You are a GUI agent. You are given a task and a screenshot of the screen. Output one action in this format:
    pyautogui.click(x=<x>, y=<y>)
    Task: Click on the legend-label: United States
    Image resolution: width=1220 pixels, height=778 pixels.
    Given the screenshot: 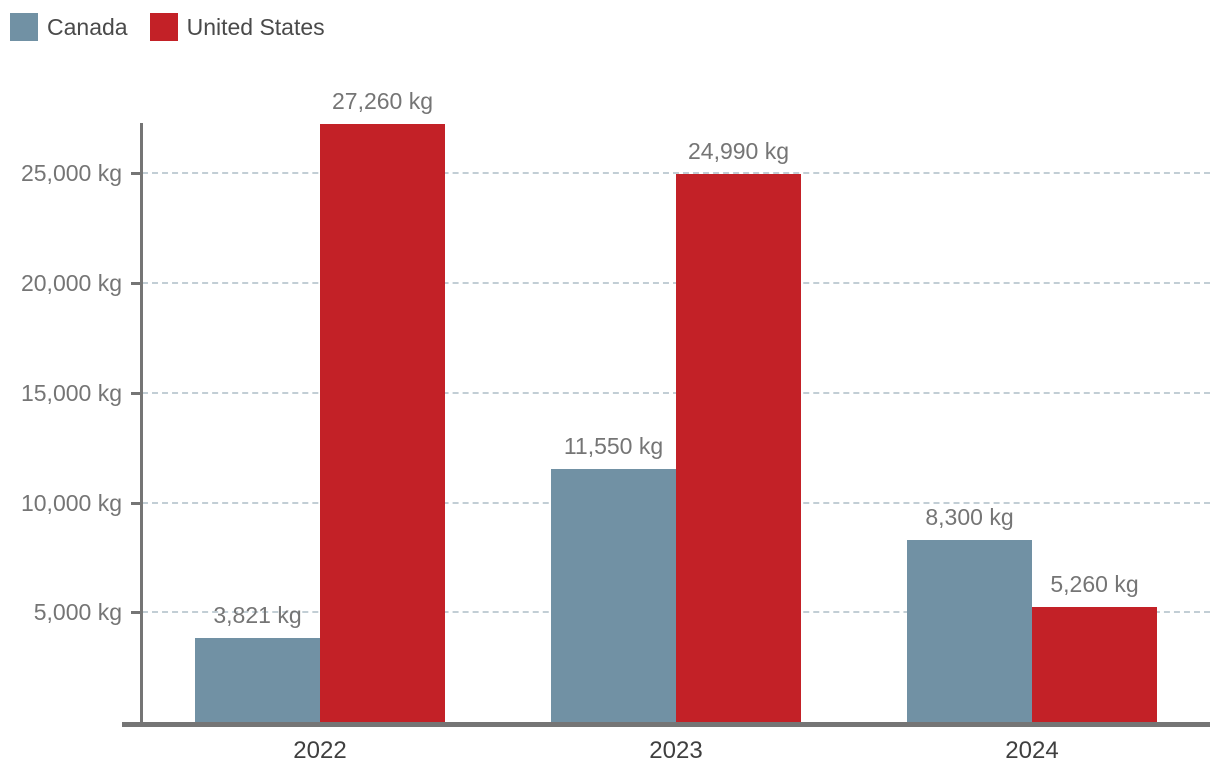 What is the action you would take?
    pyautogui.click(x=255, y=26)
    